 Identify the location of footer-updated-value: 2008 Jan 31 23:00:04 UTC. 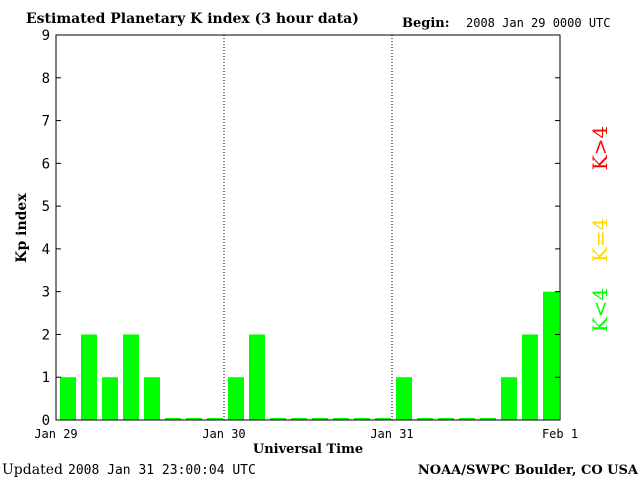
(162, 470).